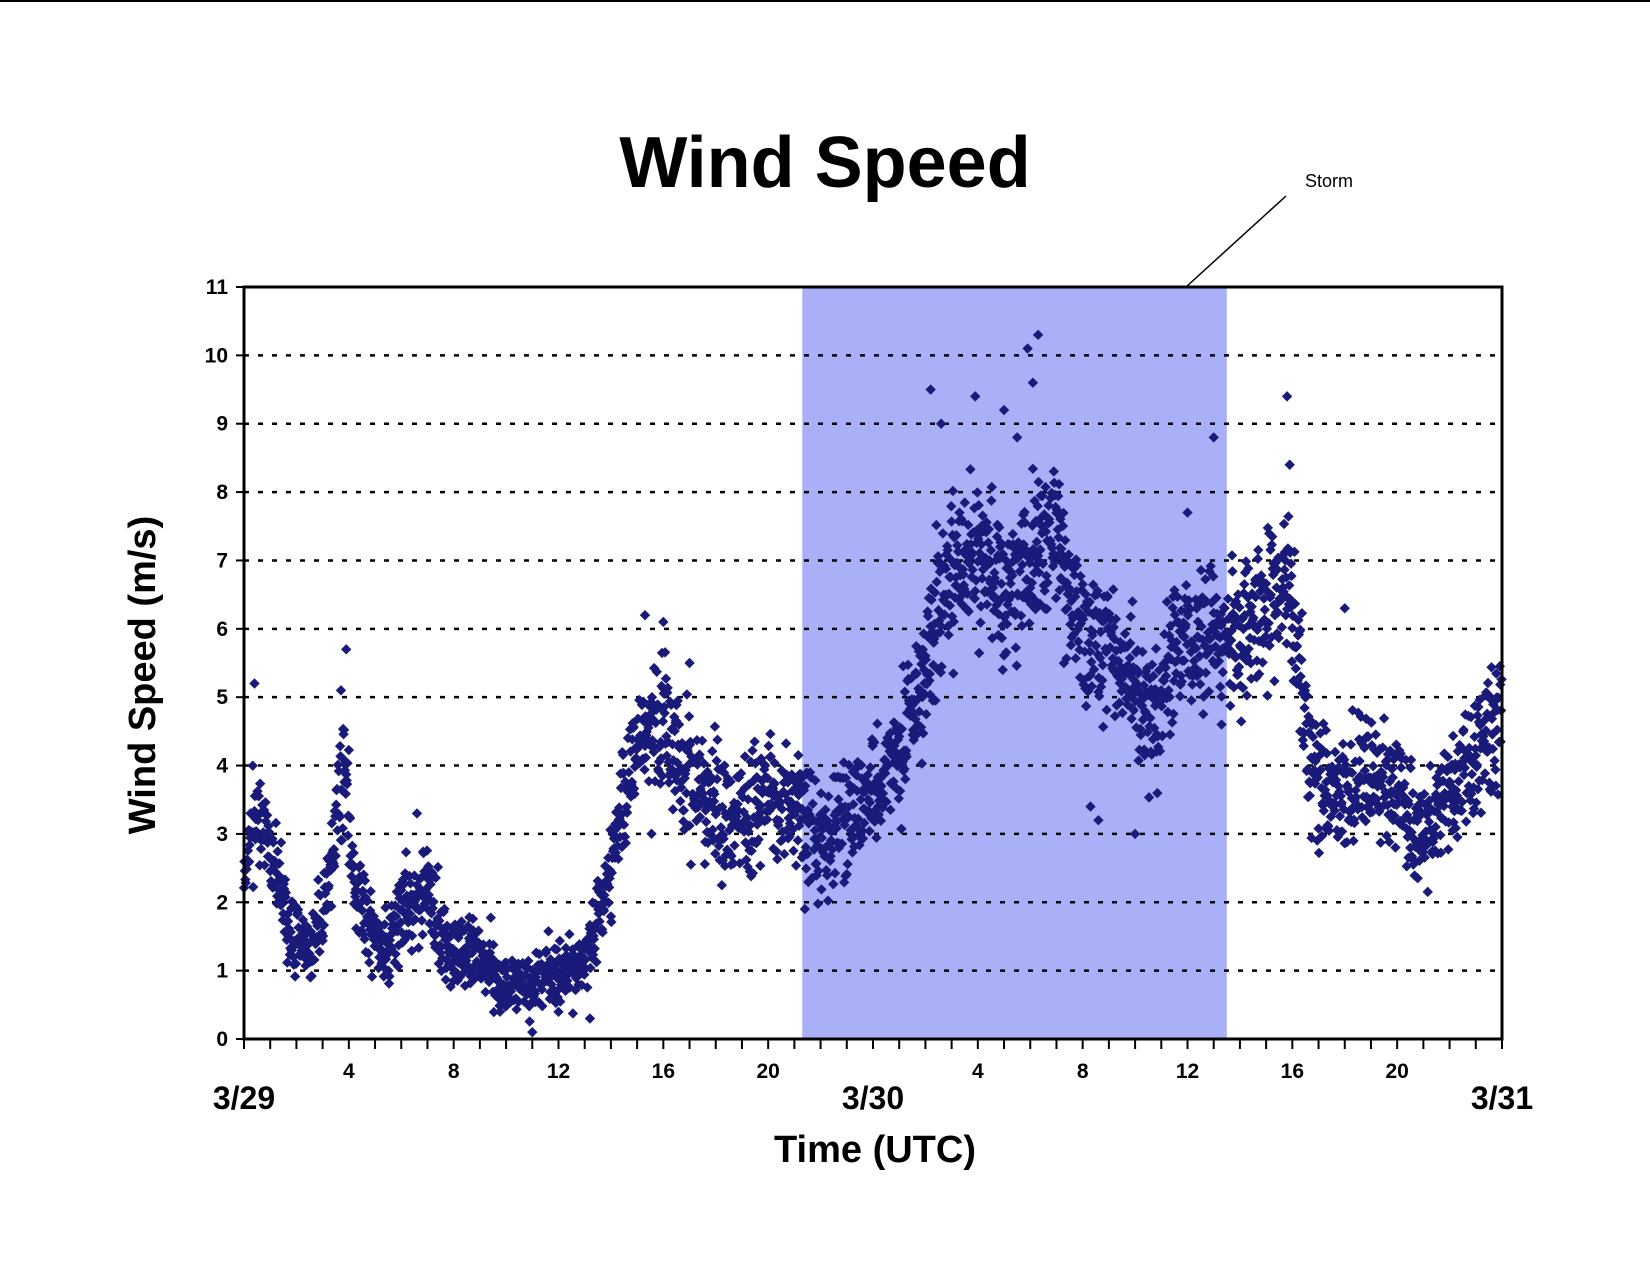 The height and width of the screenshot is (1275, 1650). What do you see at coordinates (222, 1039) in the screenshot?
I see `y-tick-label: 0` at bounding box center [222, 1039].